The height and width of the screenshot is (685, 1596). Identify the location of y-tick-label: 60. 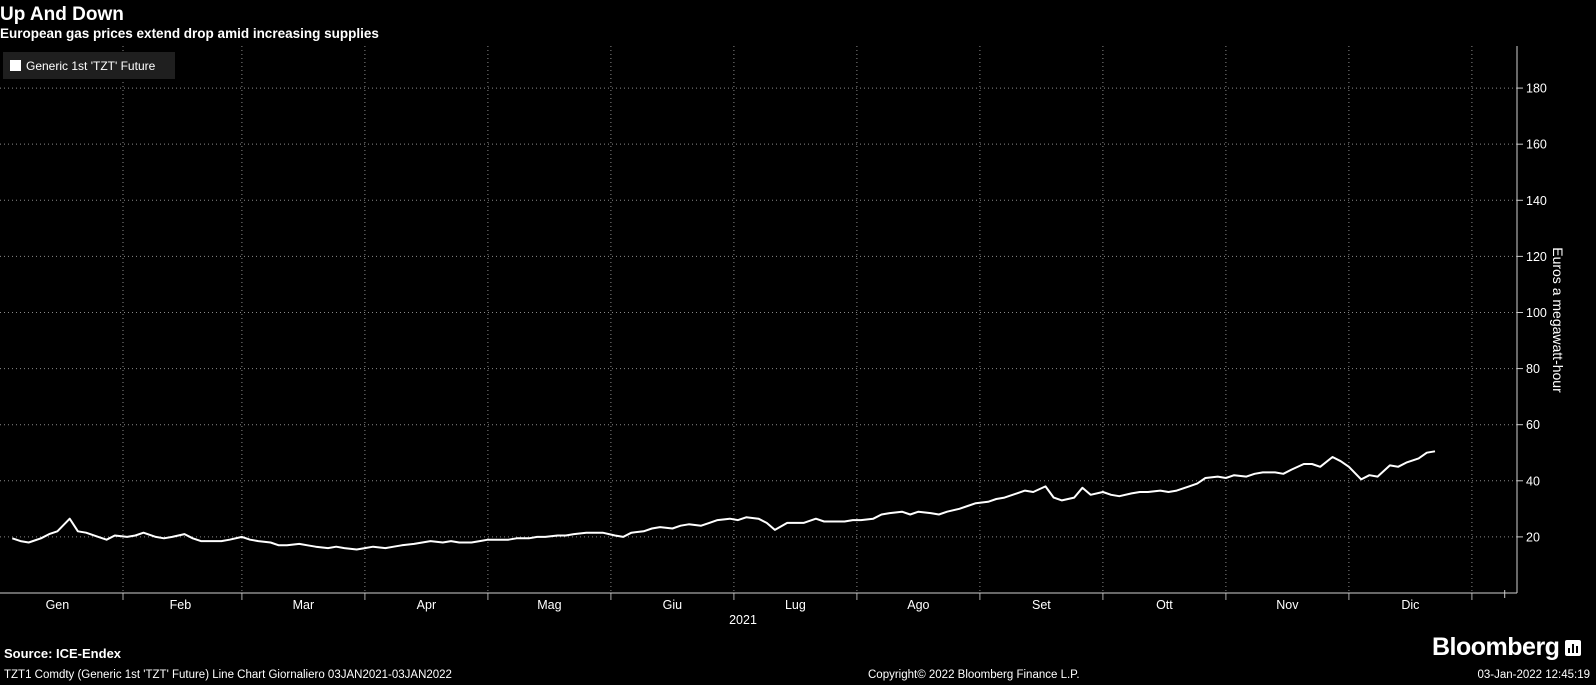
(1533, 425).